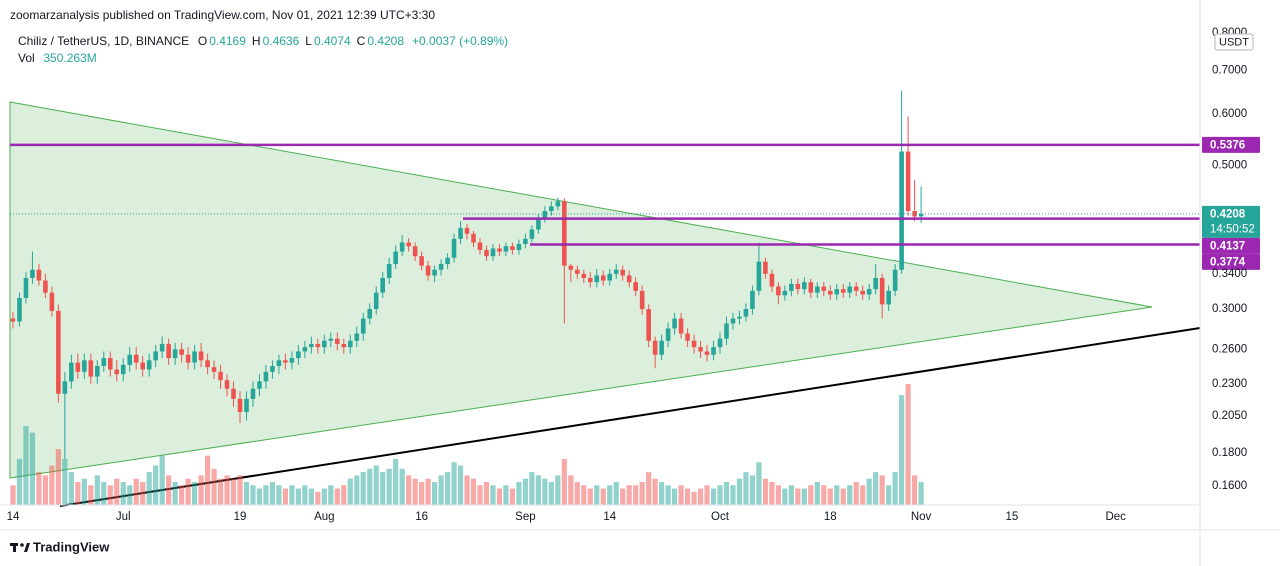 This screenshot has height=566, width=1280. What do you see at coordinates (104, 41) in the screenshot?
I see `symbol: Chiliz / TetherUS, 1D, BINANCE` at bounding box center [104, 41].